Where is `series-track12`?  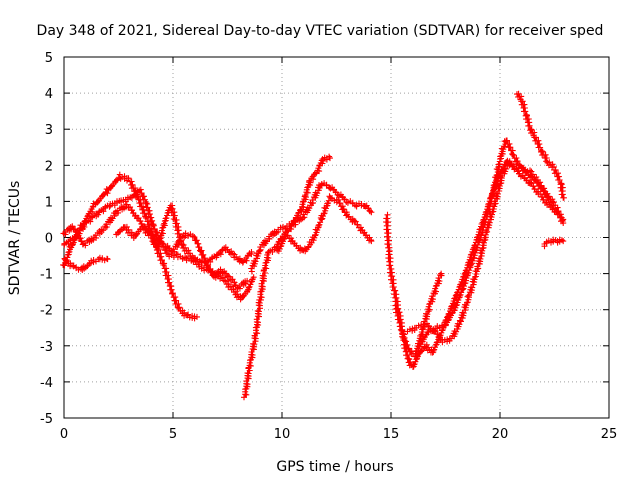 series-track12 is located at coordinates (486, 243).